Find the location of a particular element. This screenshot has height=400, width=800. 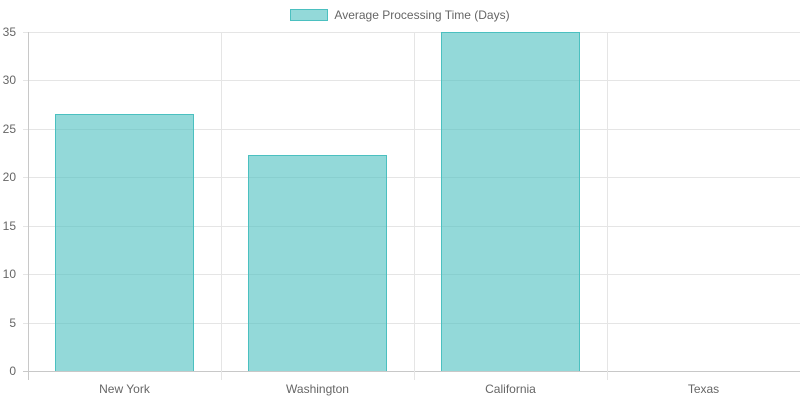

y-tick: 25 is located at coordinates (9, 129).